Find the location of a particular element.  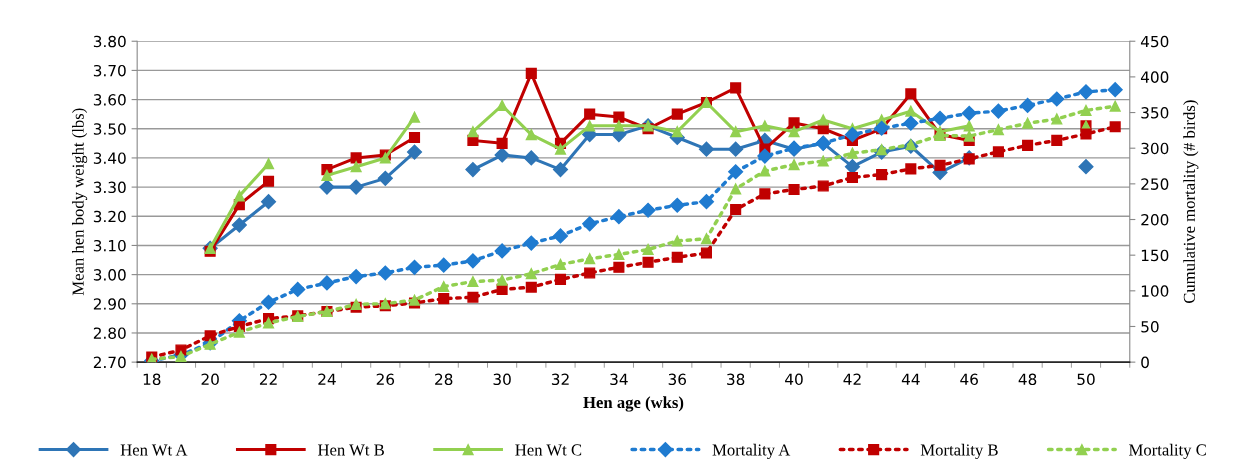

y-tick-label: 3.80 is located at coordinates (109, 41).